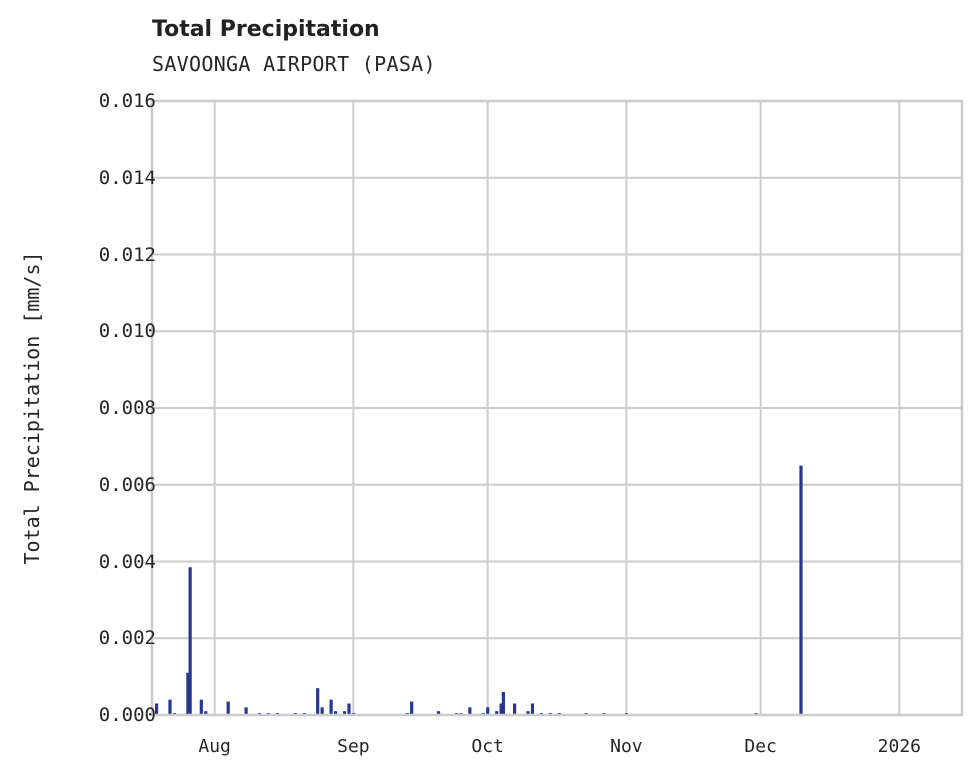 The image size is (980, 780). What do you see at coordinates (127, 638) in the screenshot?
I see `y-tick-label: 0.002` at bounding box center [127, 638].